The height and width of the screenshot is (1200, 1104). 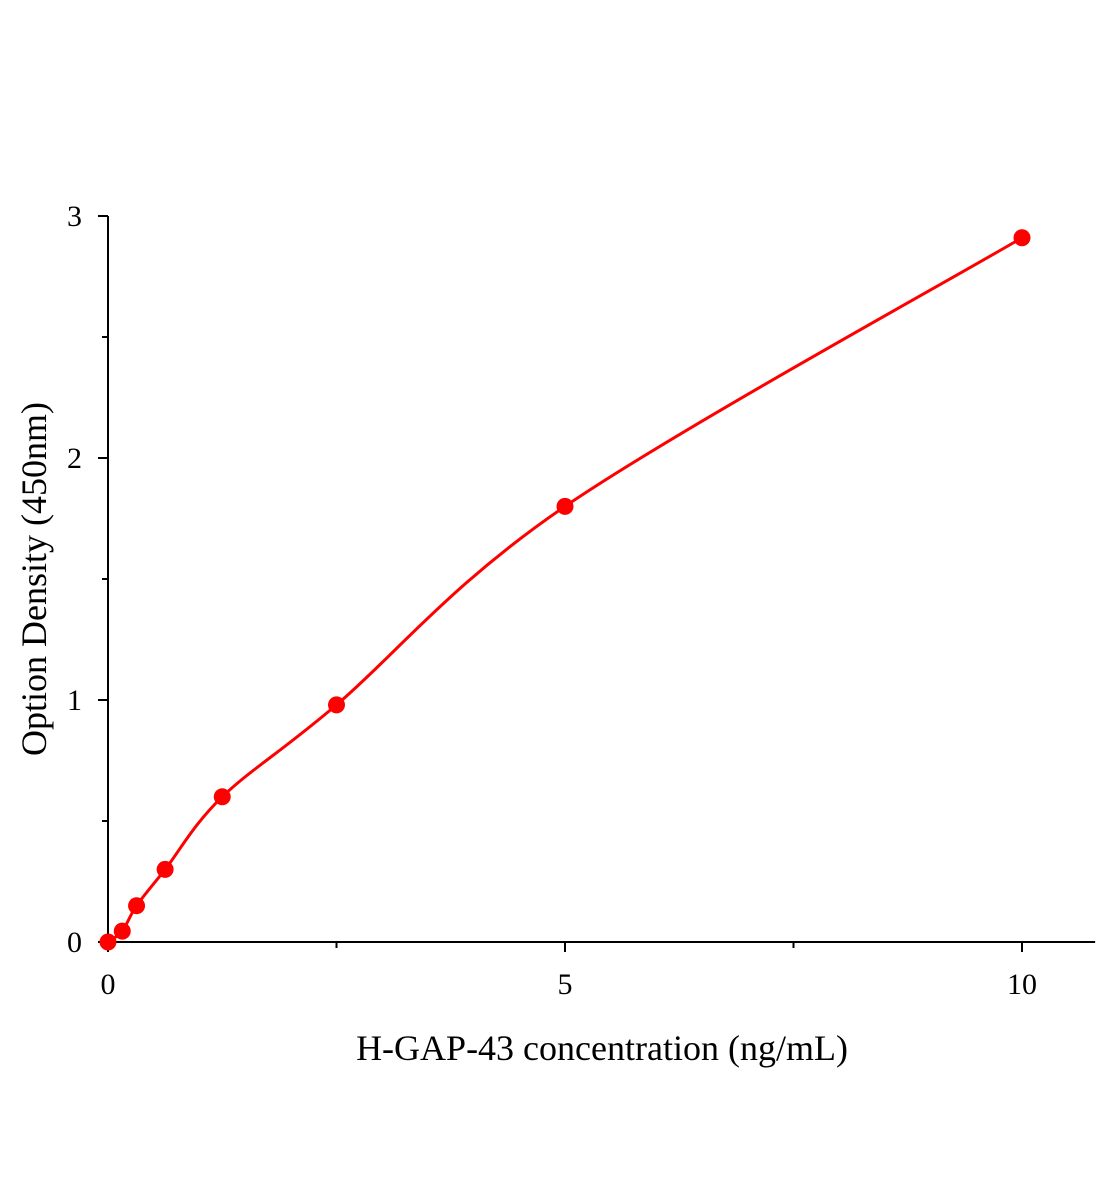 What do you see at coordinates (74, 216) in the screenshot?
I see `y-tick-label: 3` at bounding box center [74, 216].